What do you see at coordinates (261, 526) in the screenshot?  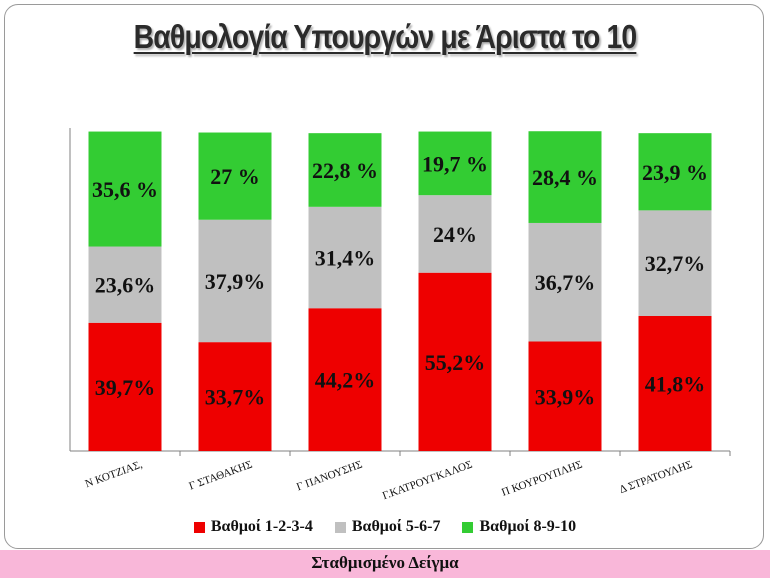 I see `legend-label-1: Βαθμοί 1-2-3-4` at bounding box center [261, 526].